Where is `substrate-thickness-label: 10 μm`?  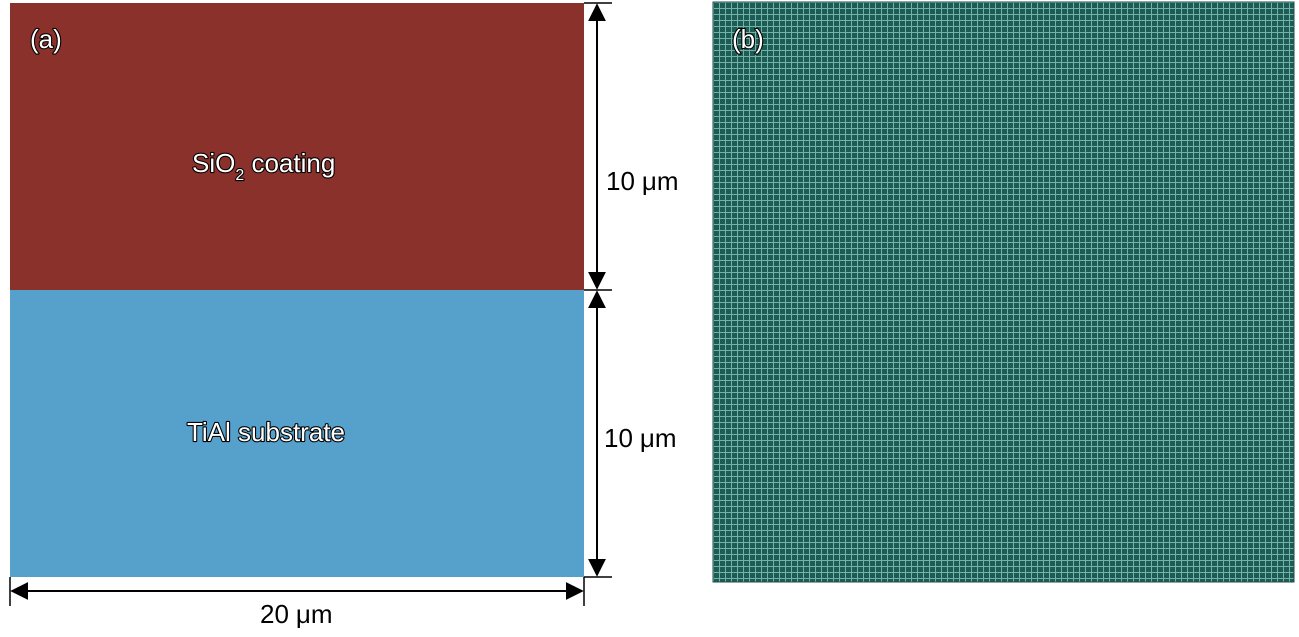
substrate-thickness-label: 10 μm is located at coordinates (640, 438).